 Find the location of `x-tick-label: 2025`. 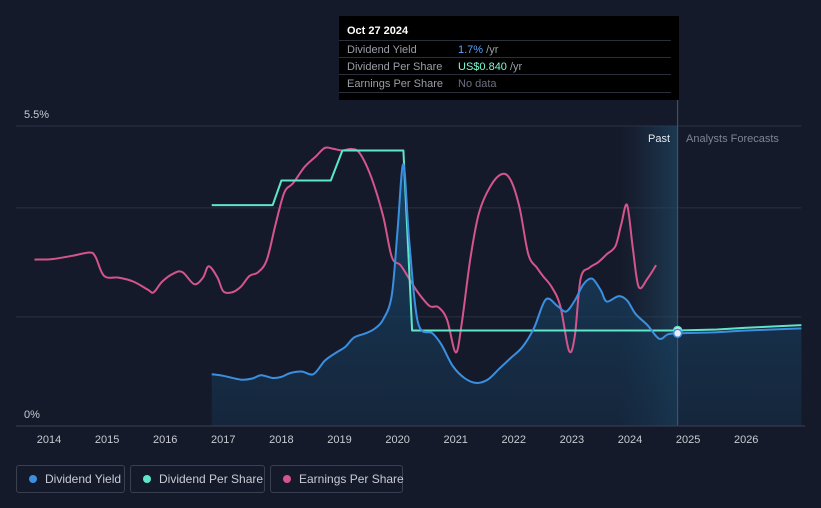

x-tick-label: 2025 is located at coordinates (688, 440).